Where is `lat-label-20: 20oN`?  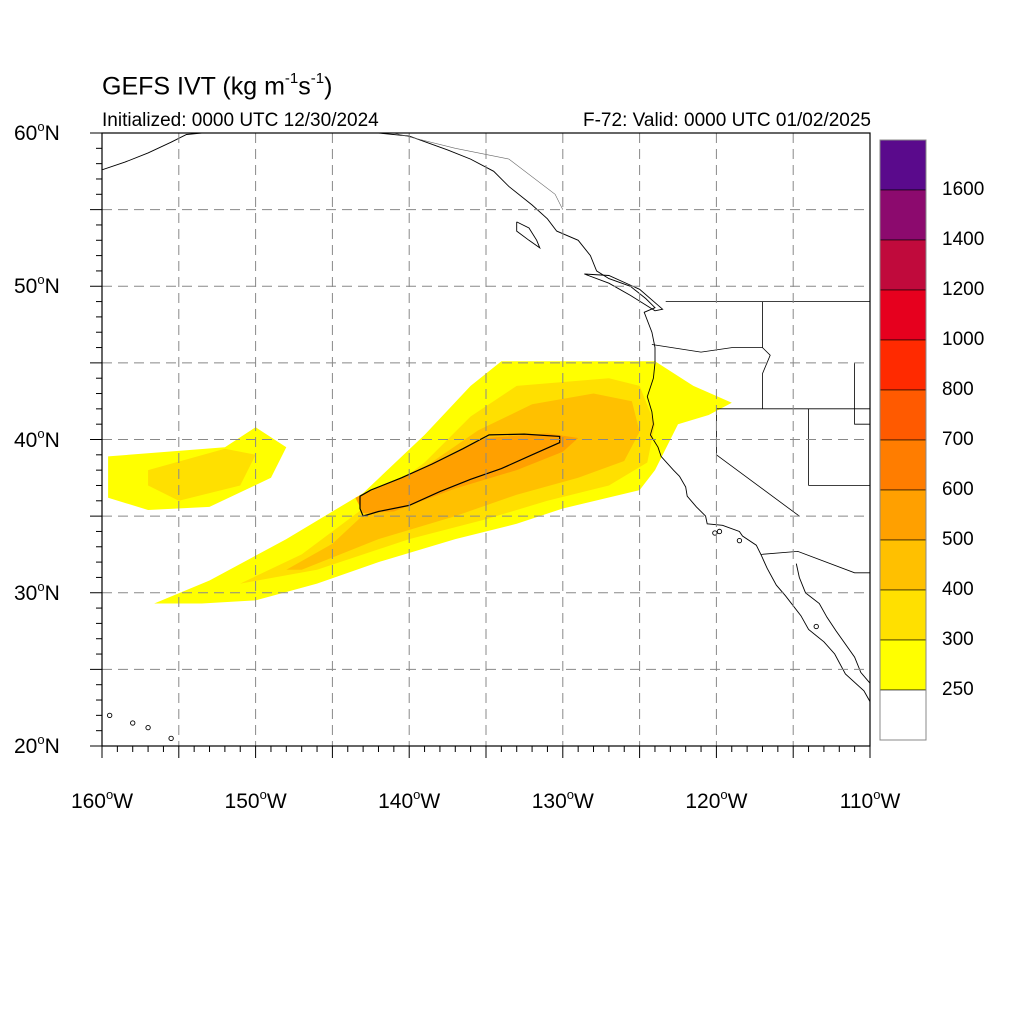
lat-label-20: 20oN is located at coordinates (37, 745).